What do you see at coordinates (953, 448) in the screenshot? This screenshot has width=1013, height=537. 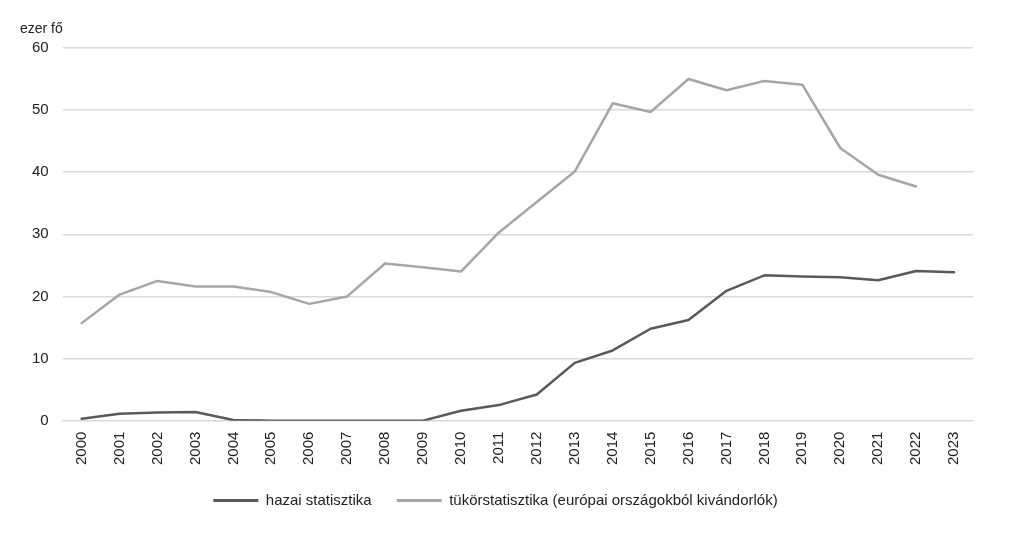 I see `x-tick-label: 2023` at bounding box center [953, 448].